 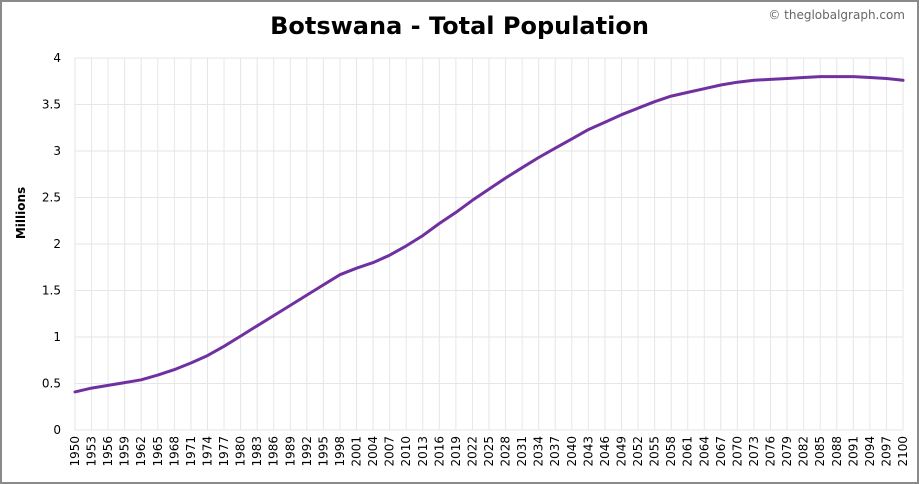 I want to click on x-tick-label: 2016, so click(x=439, y=451).